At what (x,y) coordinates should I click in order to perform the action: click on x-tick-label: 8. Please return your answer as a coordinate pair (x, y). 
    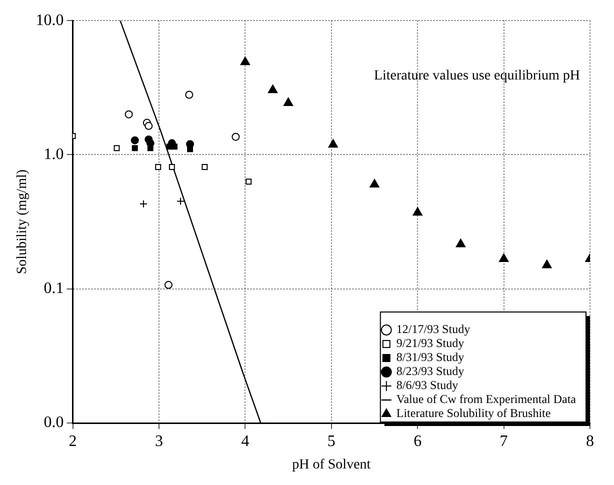
    Looking at the image, I should click on (590, 441).